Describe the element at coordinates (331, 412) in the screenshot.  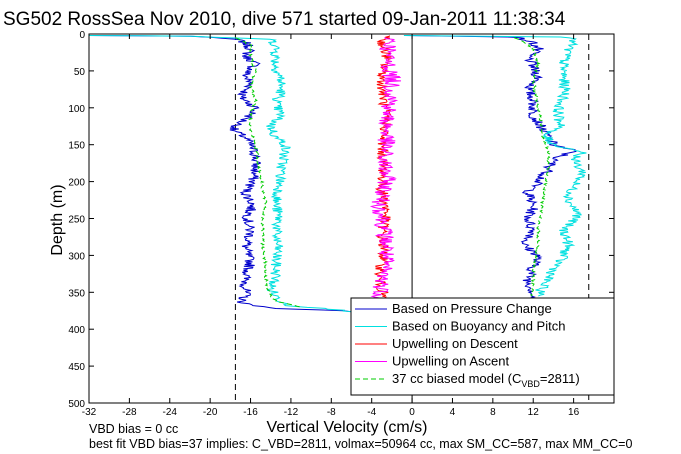
I see `x-tick-label: -8` at that location.